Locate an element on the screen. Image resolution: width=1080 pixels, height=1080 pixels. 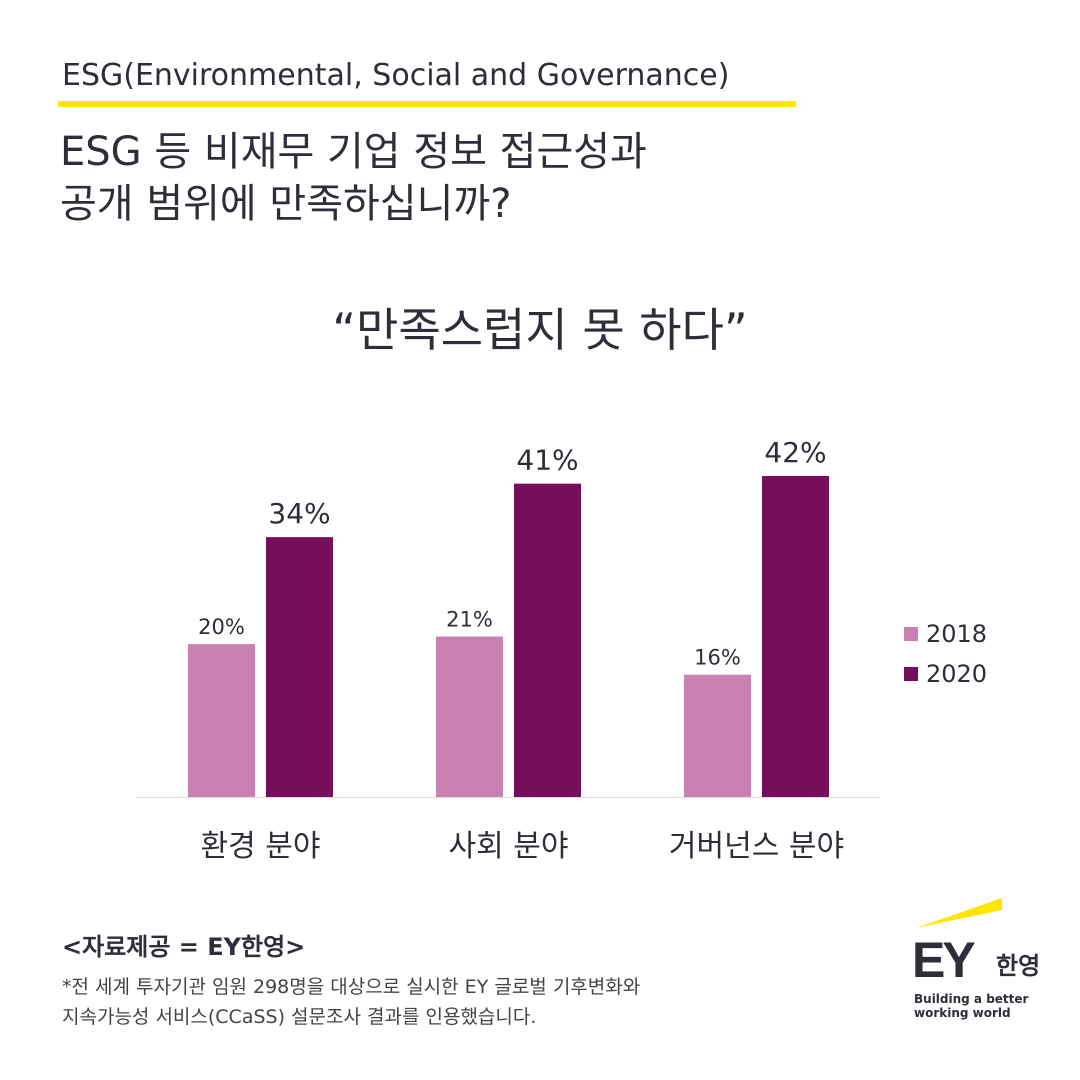
data-label: 41% is located at coordinates (547, 460).